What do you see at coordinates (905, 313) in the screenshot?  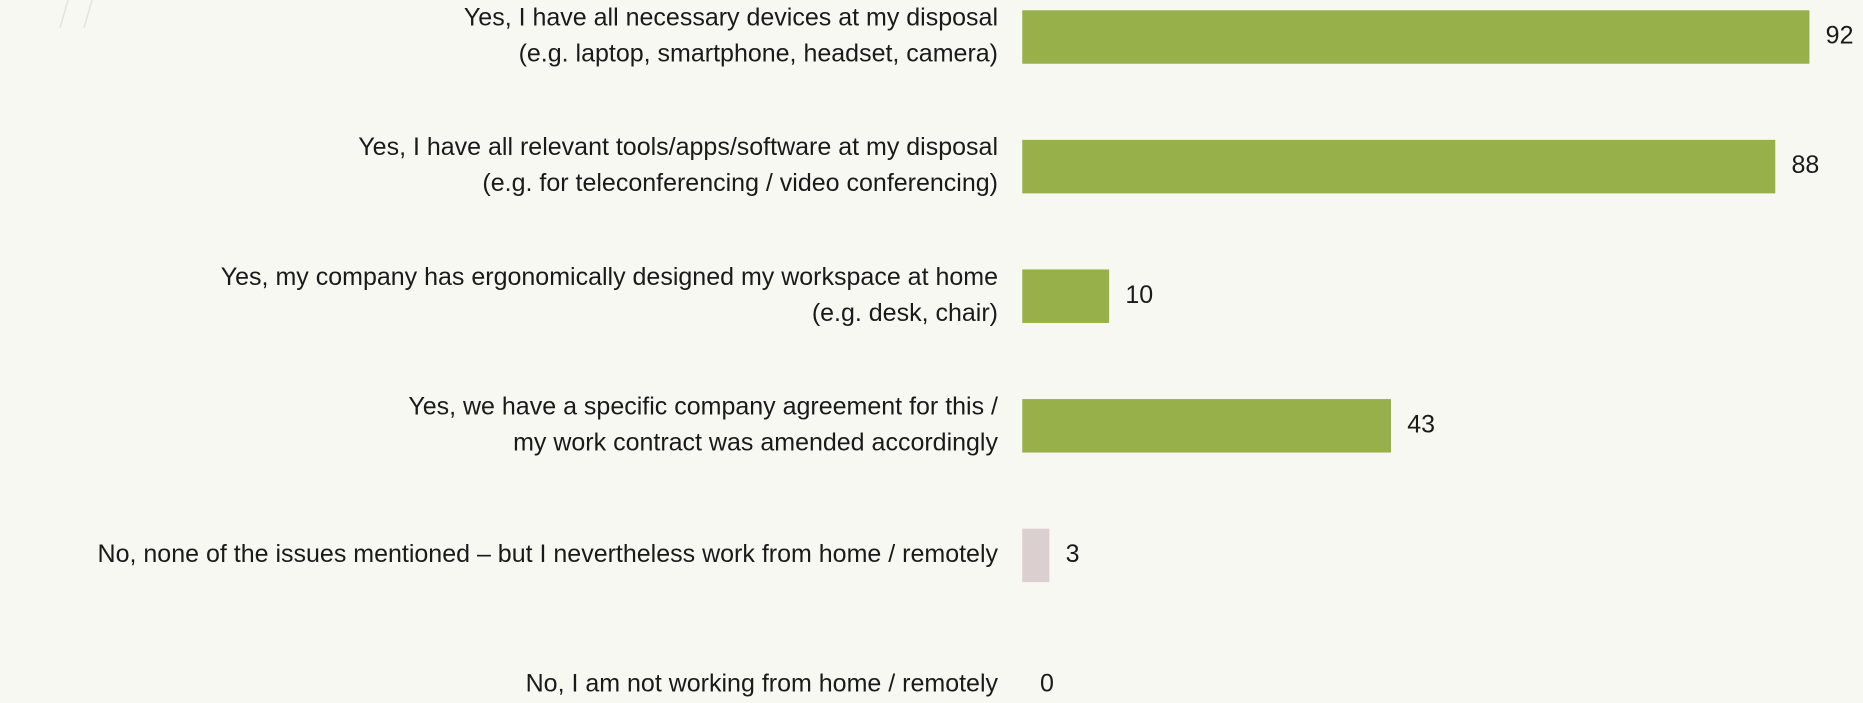 I see `category-label: (e.g. desk, chair)` at bounding box center [905, 313].